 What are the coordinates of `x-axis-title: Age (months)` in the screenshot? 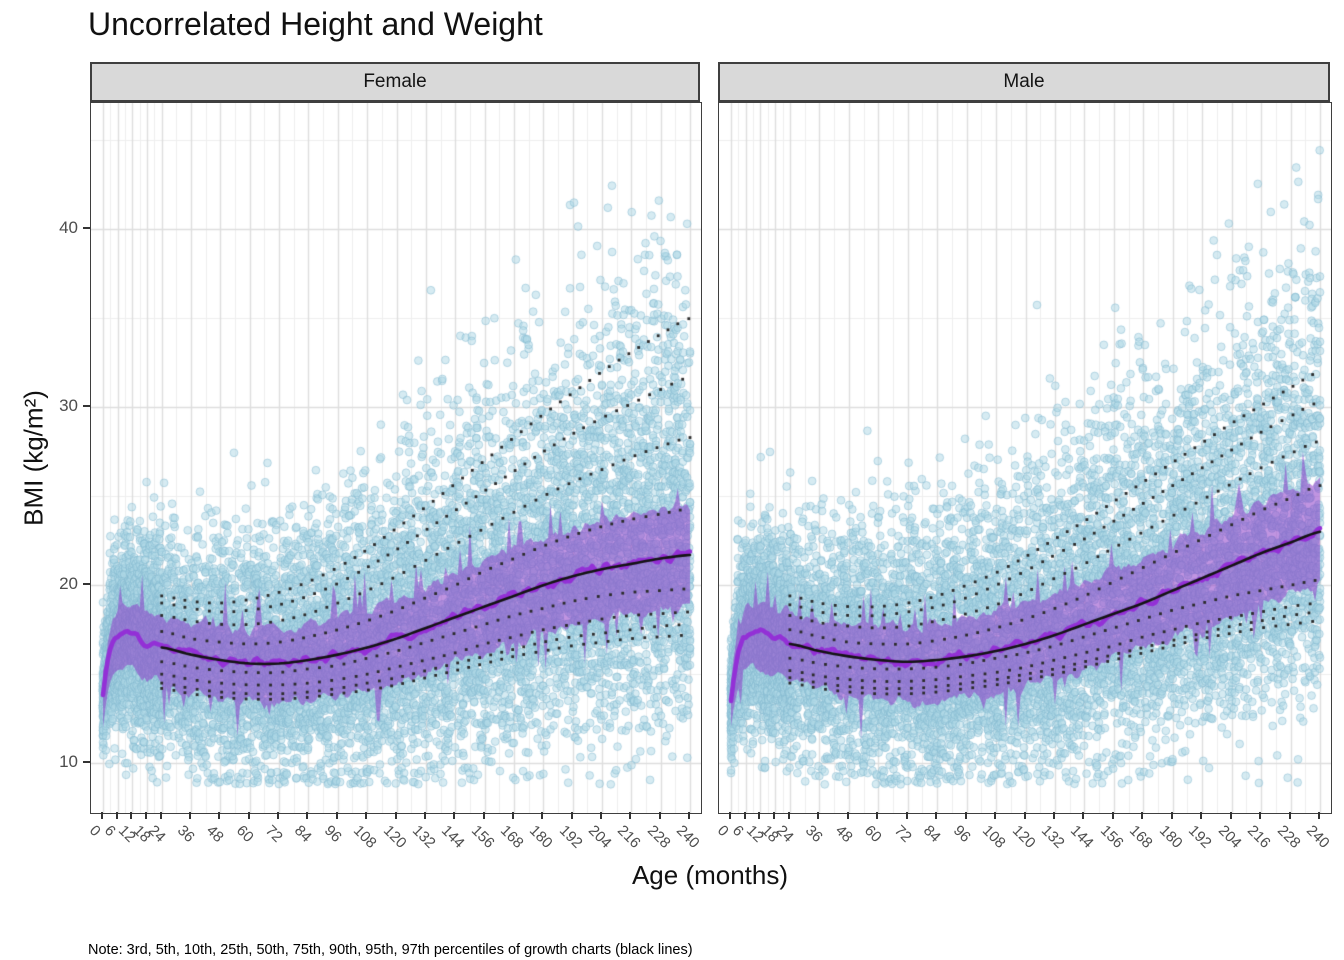 It's located at (710, 875).